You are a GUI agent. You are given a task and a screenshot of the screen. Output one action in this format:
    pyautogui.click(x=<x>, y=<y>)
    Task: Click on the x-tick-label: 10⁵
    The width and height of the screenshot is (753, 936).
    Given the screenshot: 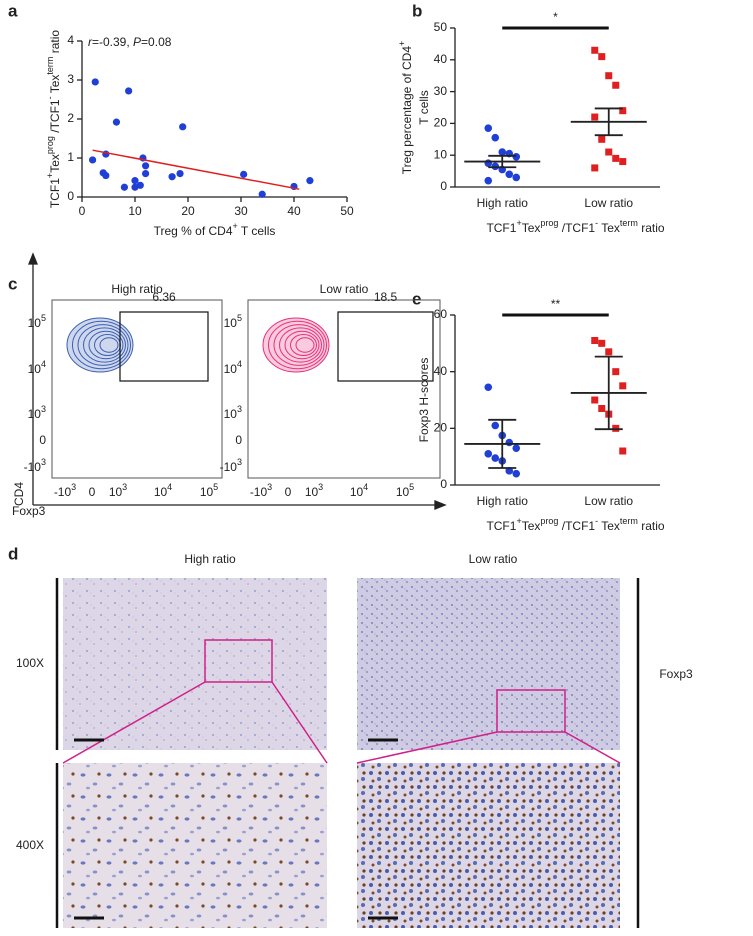 What is the action you would take?
    pyautogui.click(x=405, y=490)
    